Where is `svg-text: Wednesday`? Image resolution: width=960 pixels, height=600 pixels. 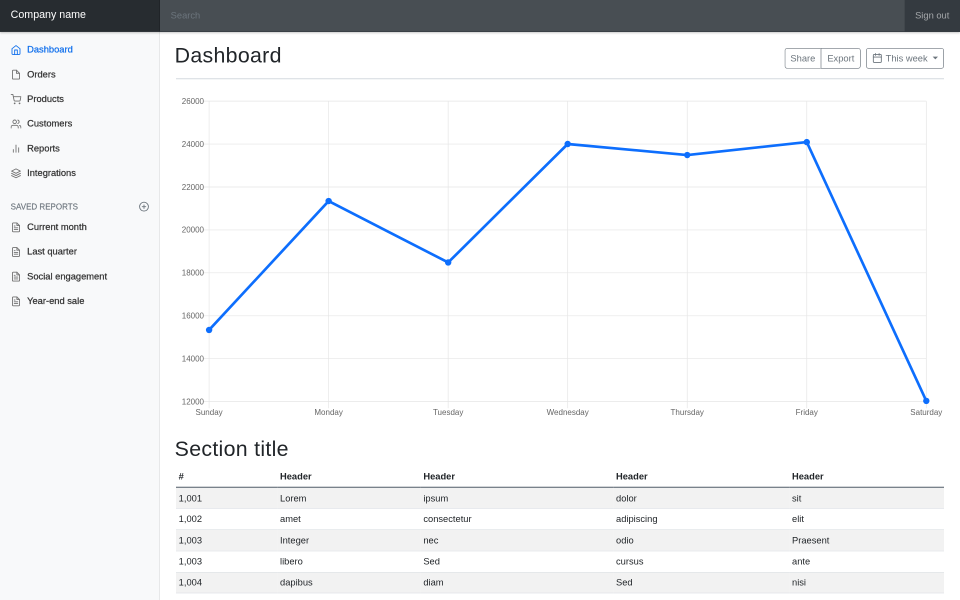
svg-text: Wednesday is located at coordinates (568, 412).